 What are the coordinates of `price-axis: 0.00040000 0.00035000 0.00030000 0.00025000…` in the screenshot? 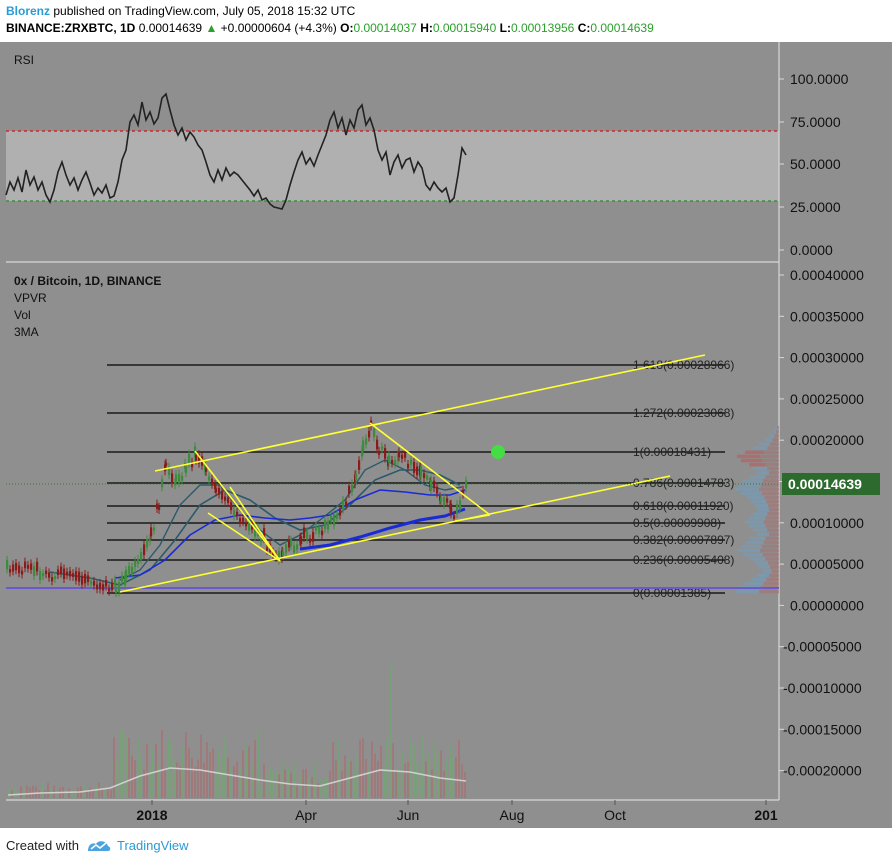 It's located at (821, 523).